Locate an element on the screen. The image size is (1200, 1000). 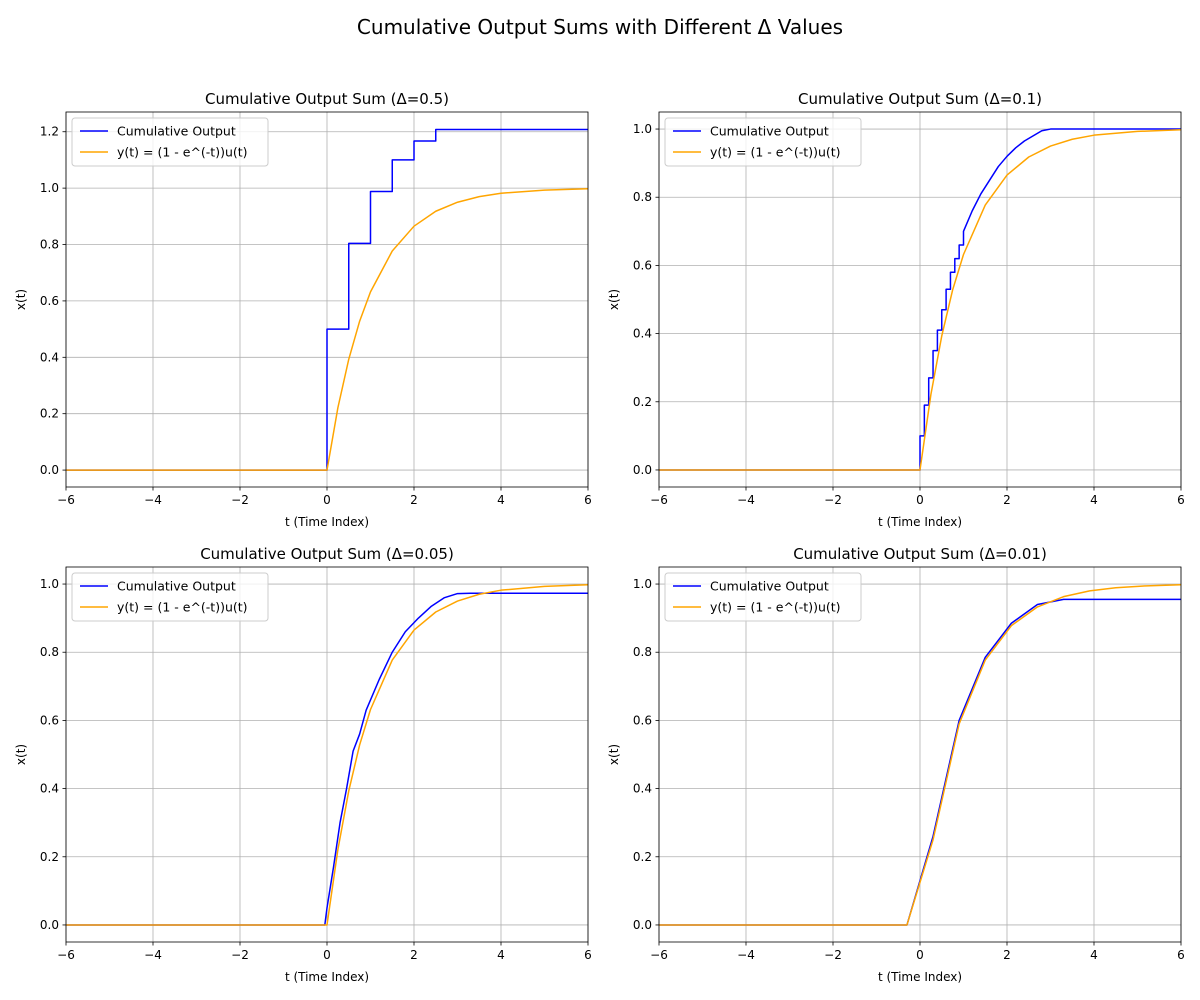
y-tick-label: 1.2 is located at coordinates (49, 132).